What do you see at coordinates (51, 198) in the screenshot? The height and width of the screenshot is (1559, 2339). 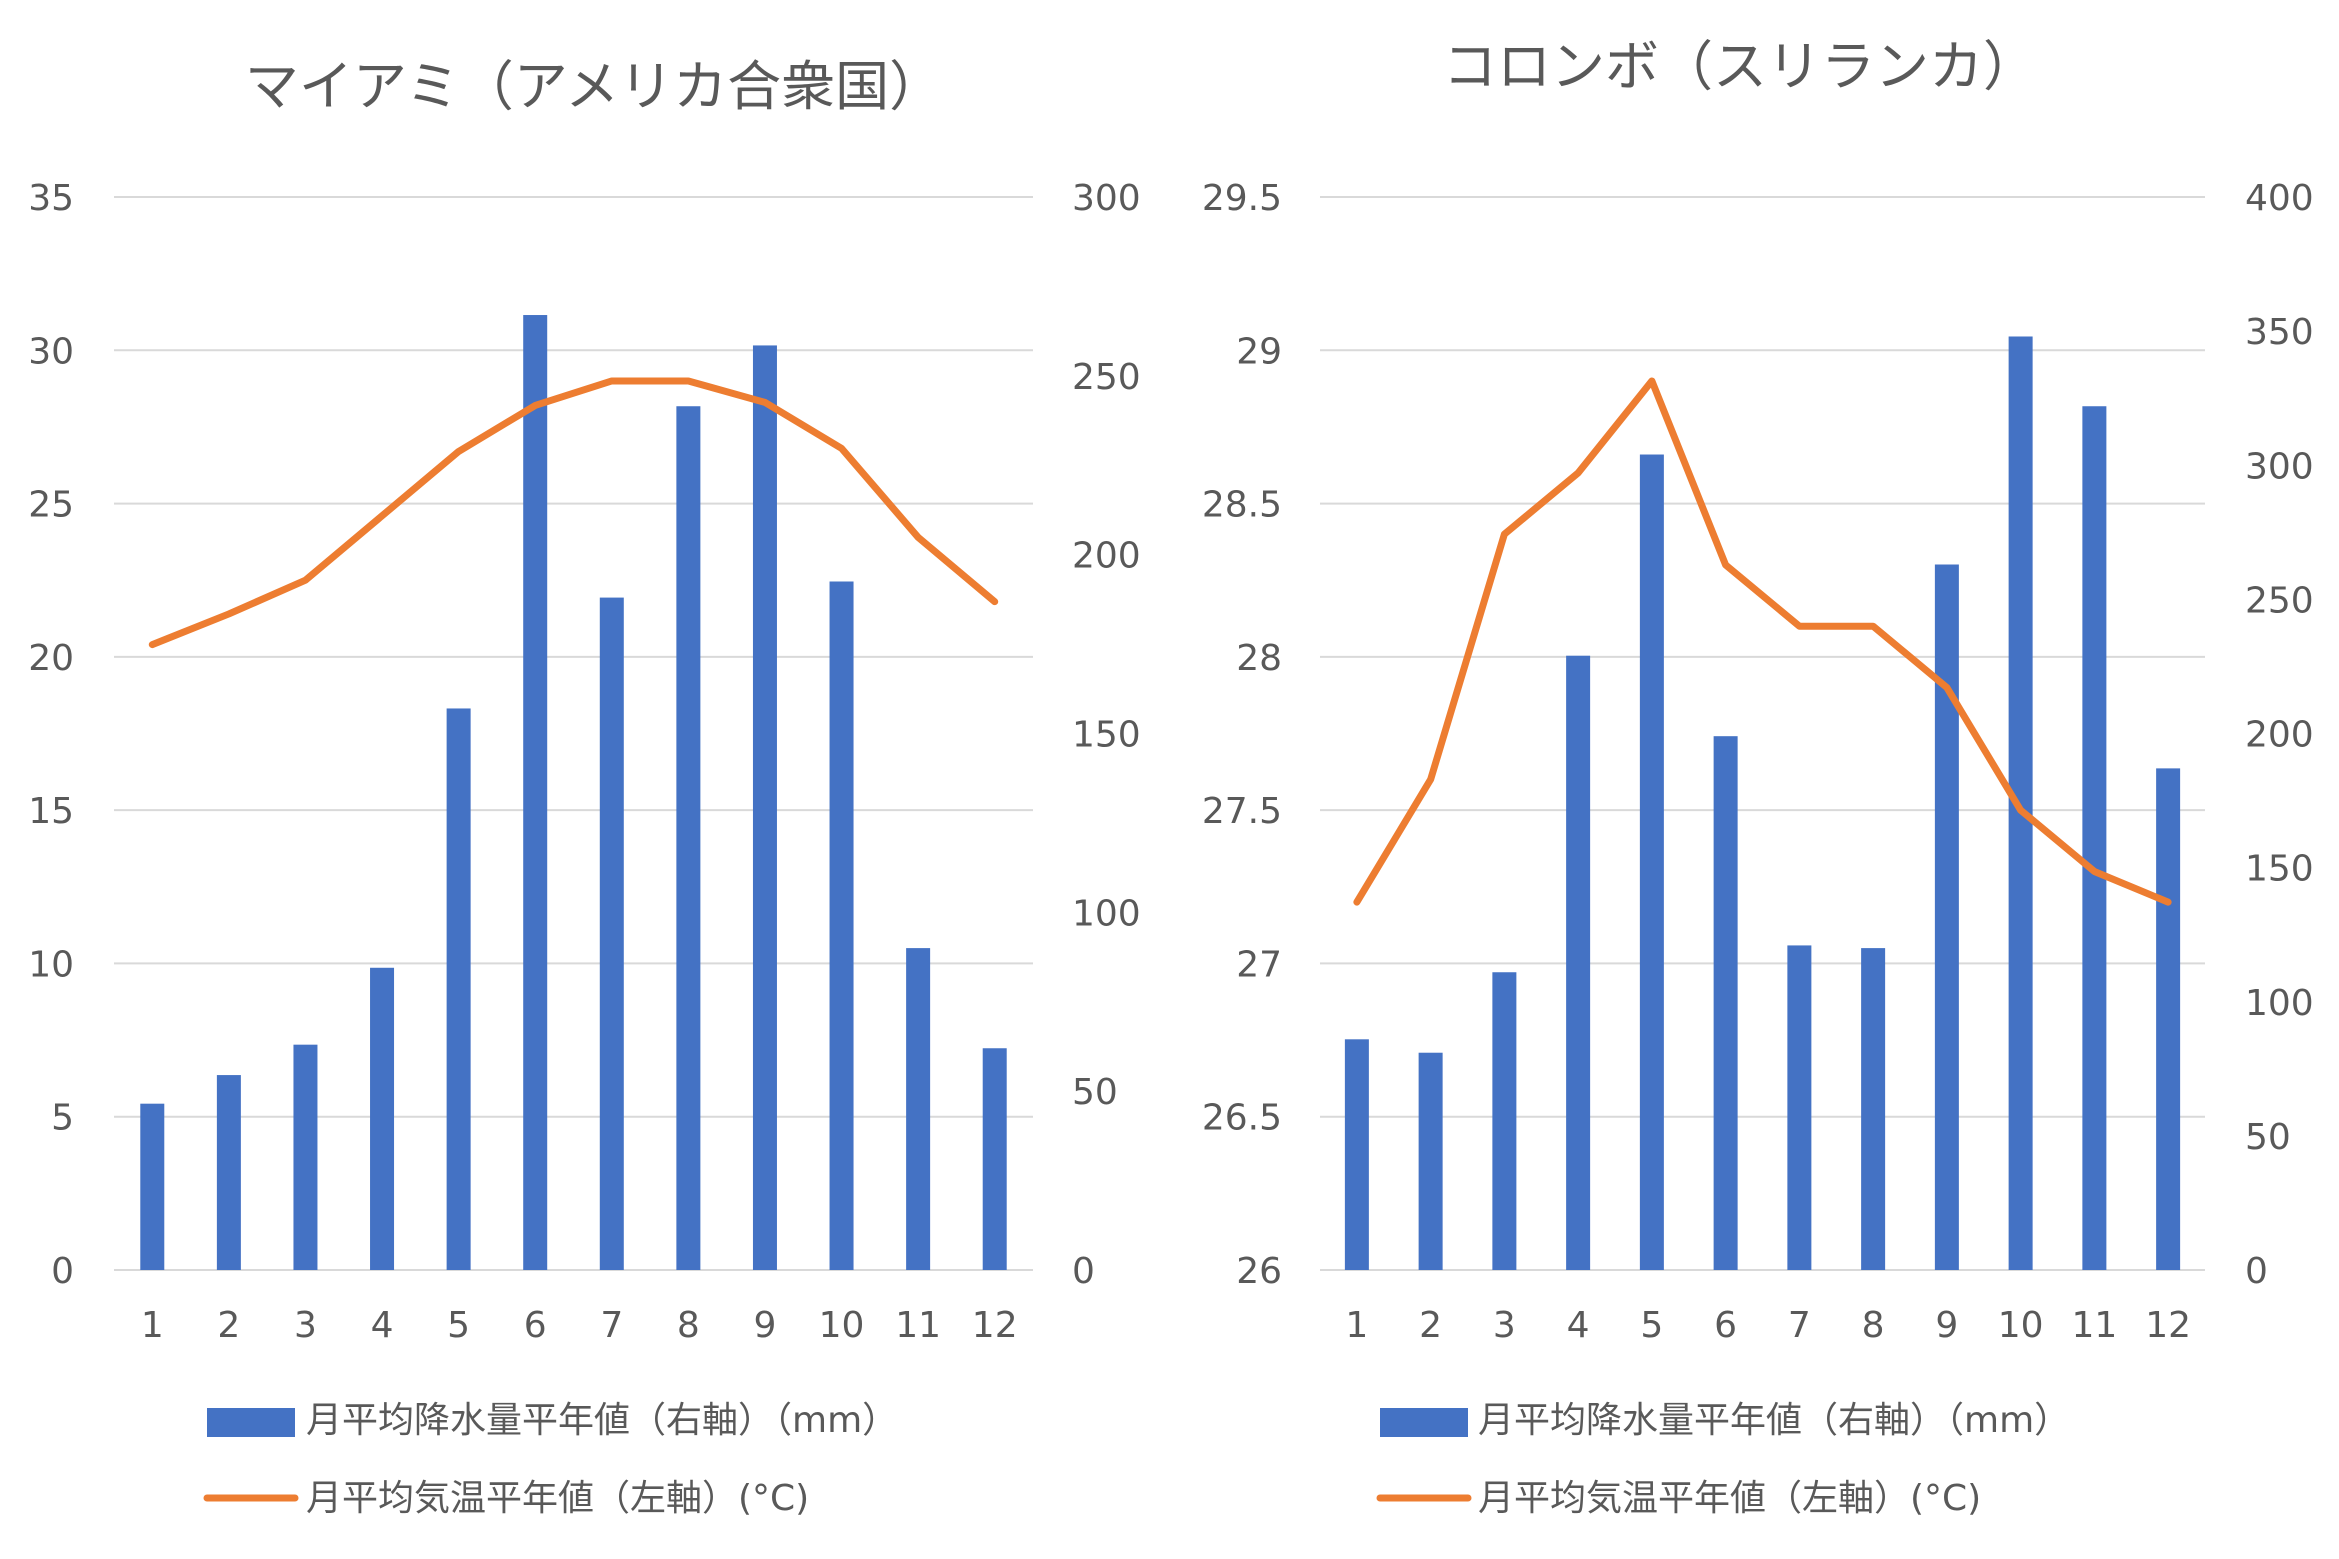 I see `y-left-tick-label: 35` at bounding box center [51, 198].